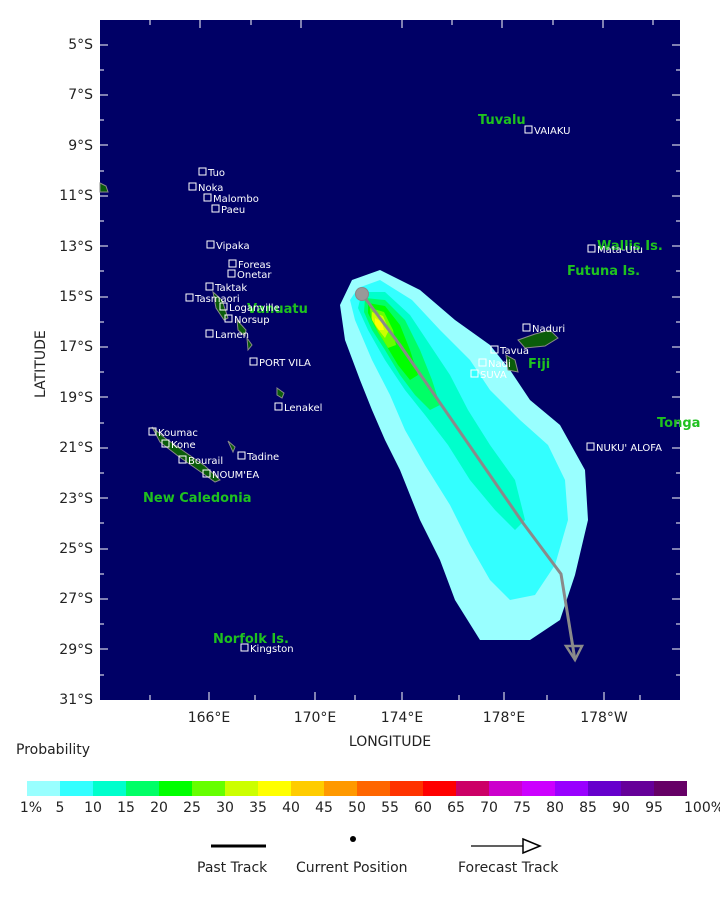 This screenshot has width=720, height=910. Describe the element at coordinates (76, 599) in the screenshot. I see `lat-tick-label: 27°S` at that location.